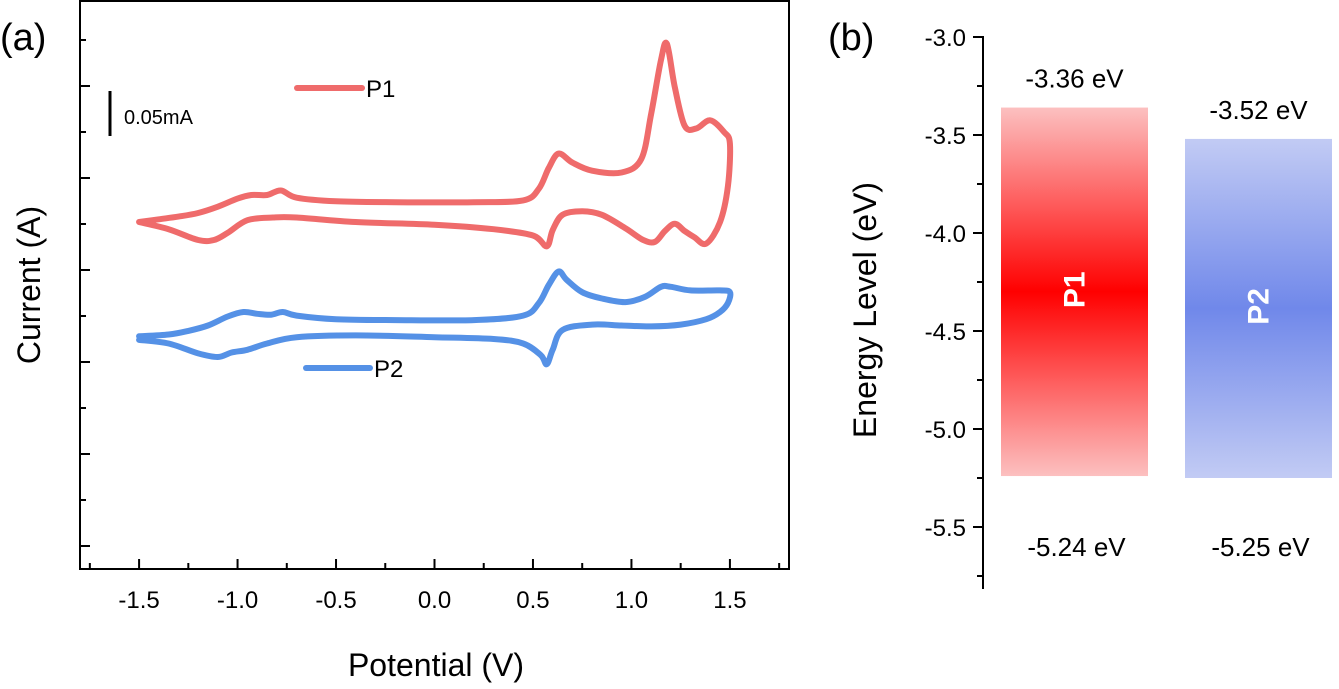 The height and width of the screenshot is (689, 1339). I want to click on panel-a-label: (a), so click(23, 38).